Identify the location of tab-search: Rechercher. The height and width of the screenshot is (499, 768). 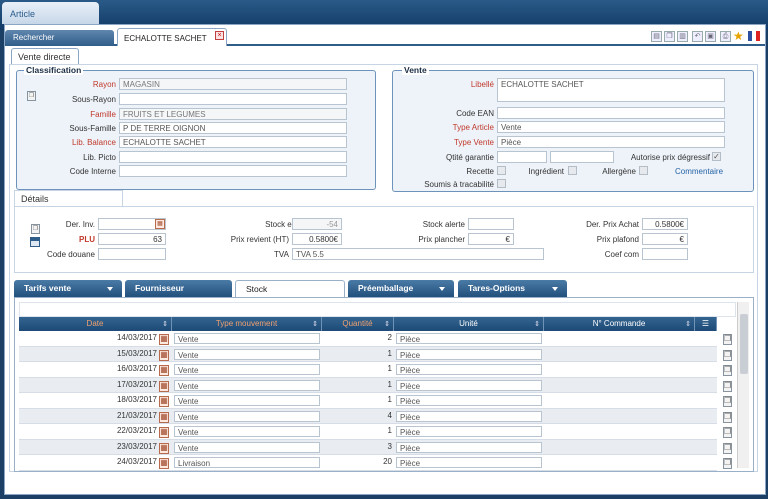
(59, 38).